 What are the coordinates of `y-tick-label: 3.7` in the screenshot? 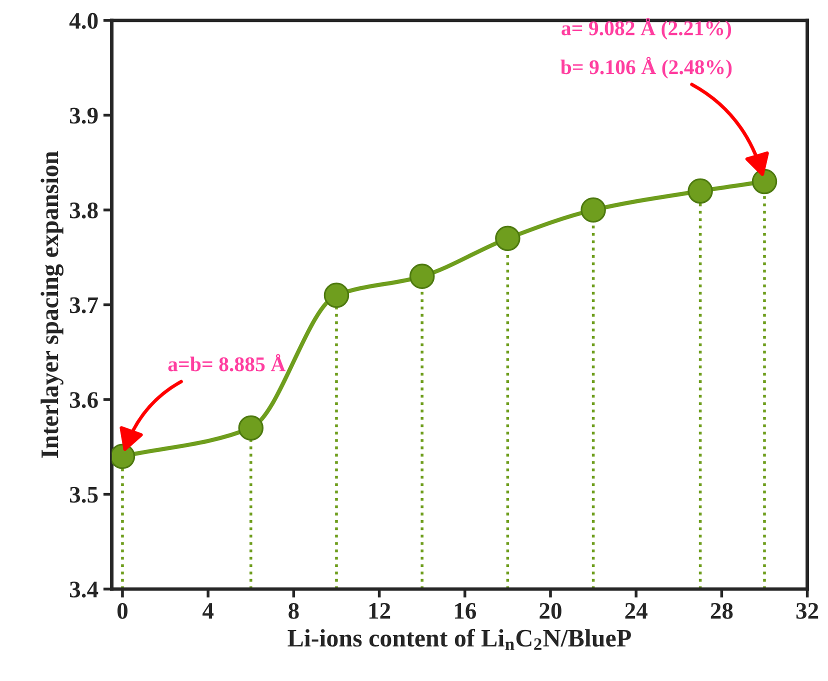 It's located at (84, 305).